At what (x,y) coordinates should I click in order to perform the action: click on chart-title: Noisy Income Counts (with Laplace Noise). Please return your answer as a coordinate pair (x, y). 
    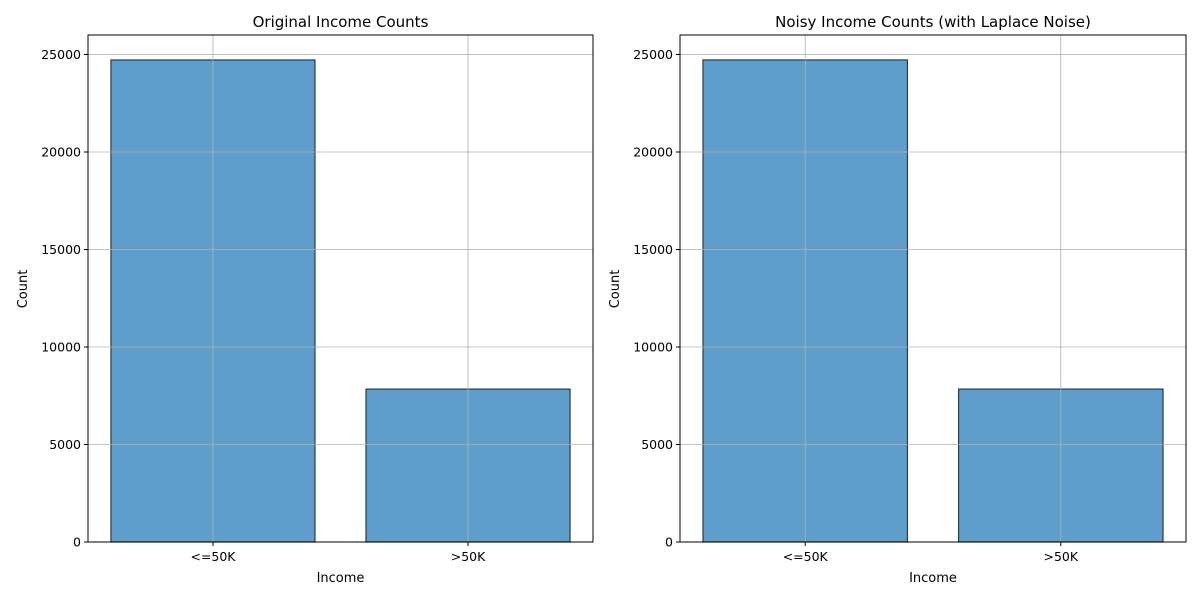
    Looking at the image, I should click on (933, 22).